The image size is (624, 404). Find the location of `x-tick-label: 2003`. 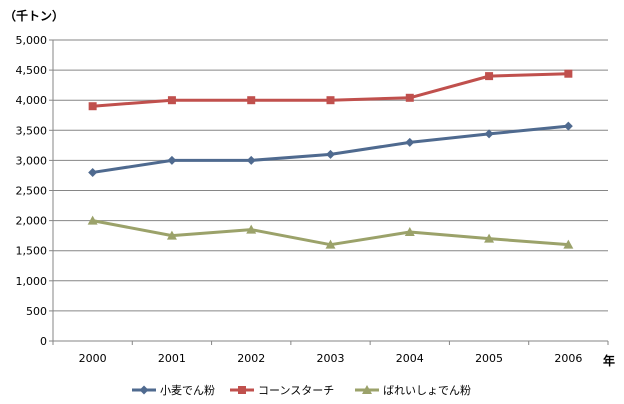

x-tick-label: 2003 is located at coordinates (331, 358).